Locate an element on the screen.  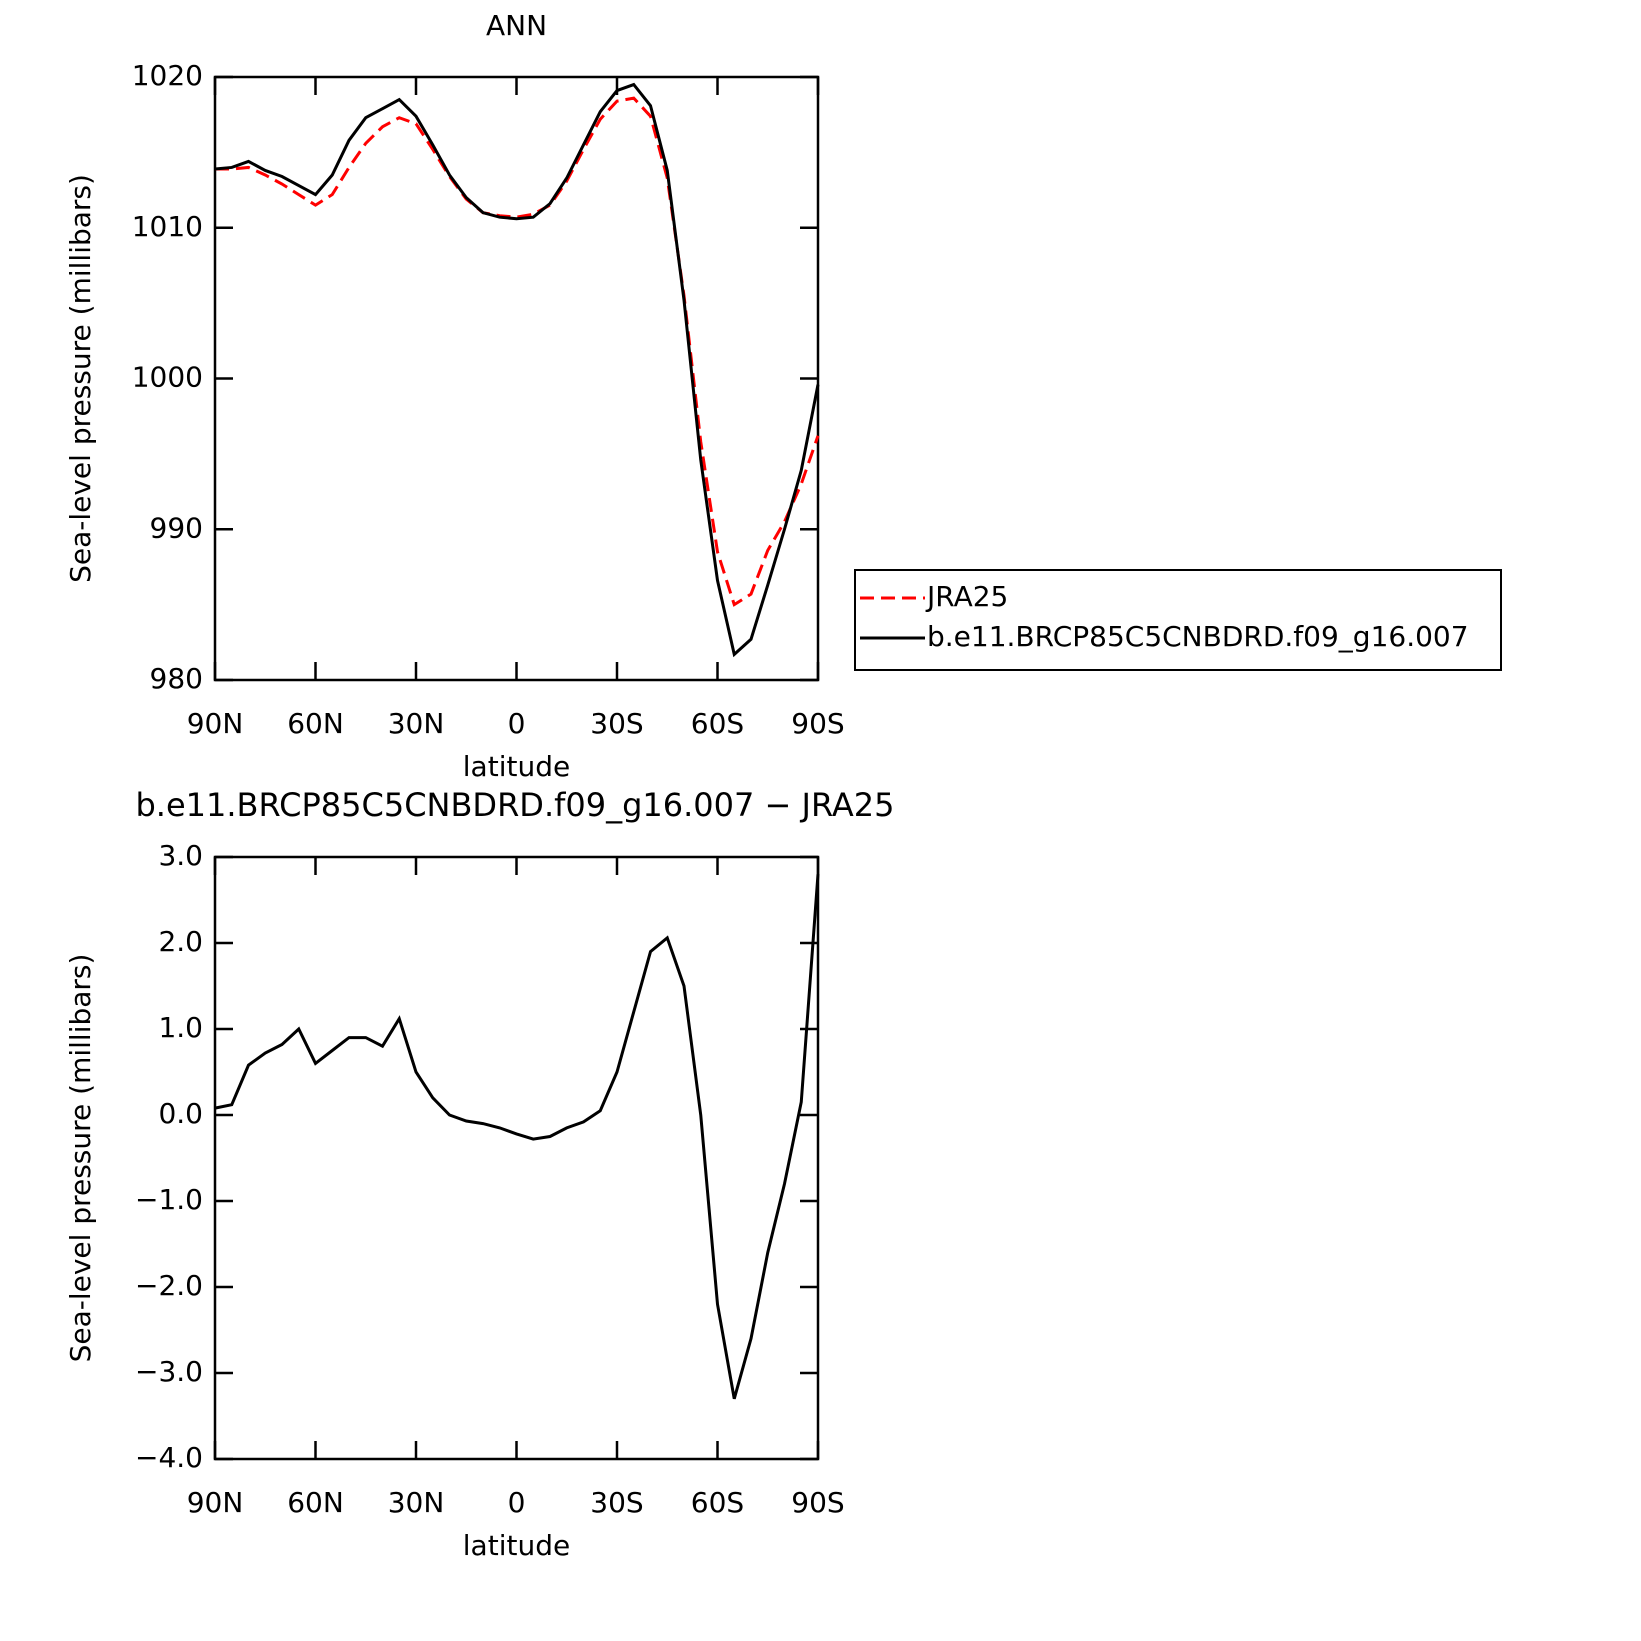
y-tick-label: −4.0 is located at coordinates (169, 1457).